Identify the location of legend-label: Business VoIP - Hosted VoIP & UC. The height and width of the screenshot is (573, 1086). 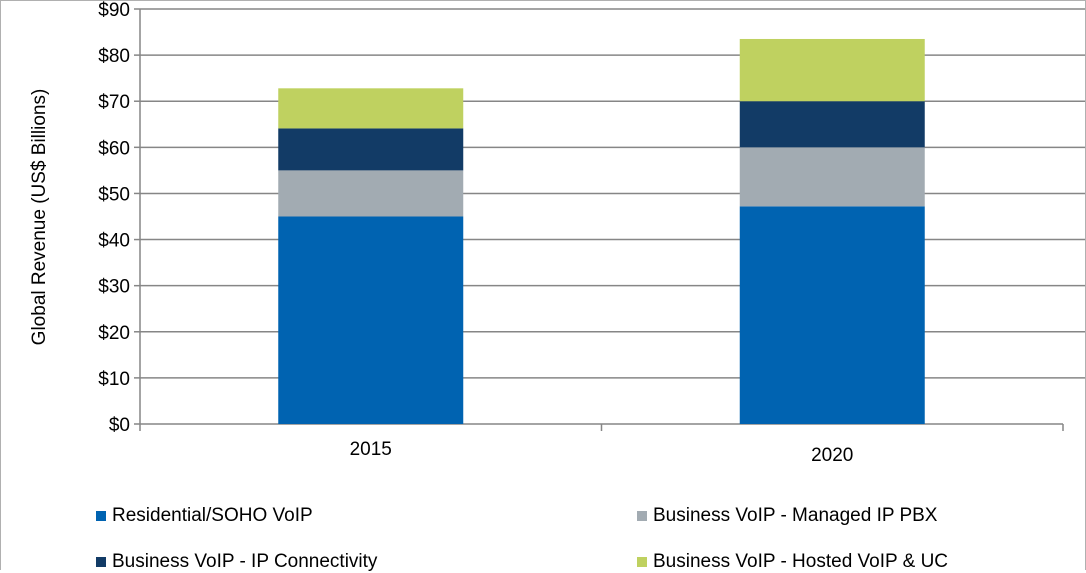
(801, 561).